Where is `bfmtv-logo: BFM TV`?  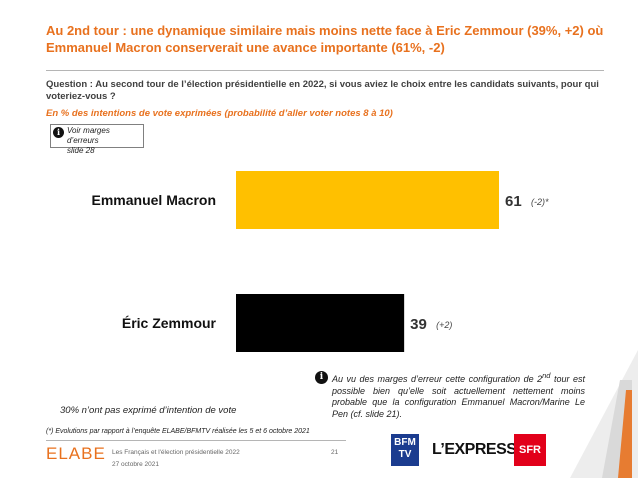
bfmtv-logo: BFM TV is located at coordinates (405, 450).